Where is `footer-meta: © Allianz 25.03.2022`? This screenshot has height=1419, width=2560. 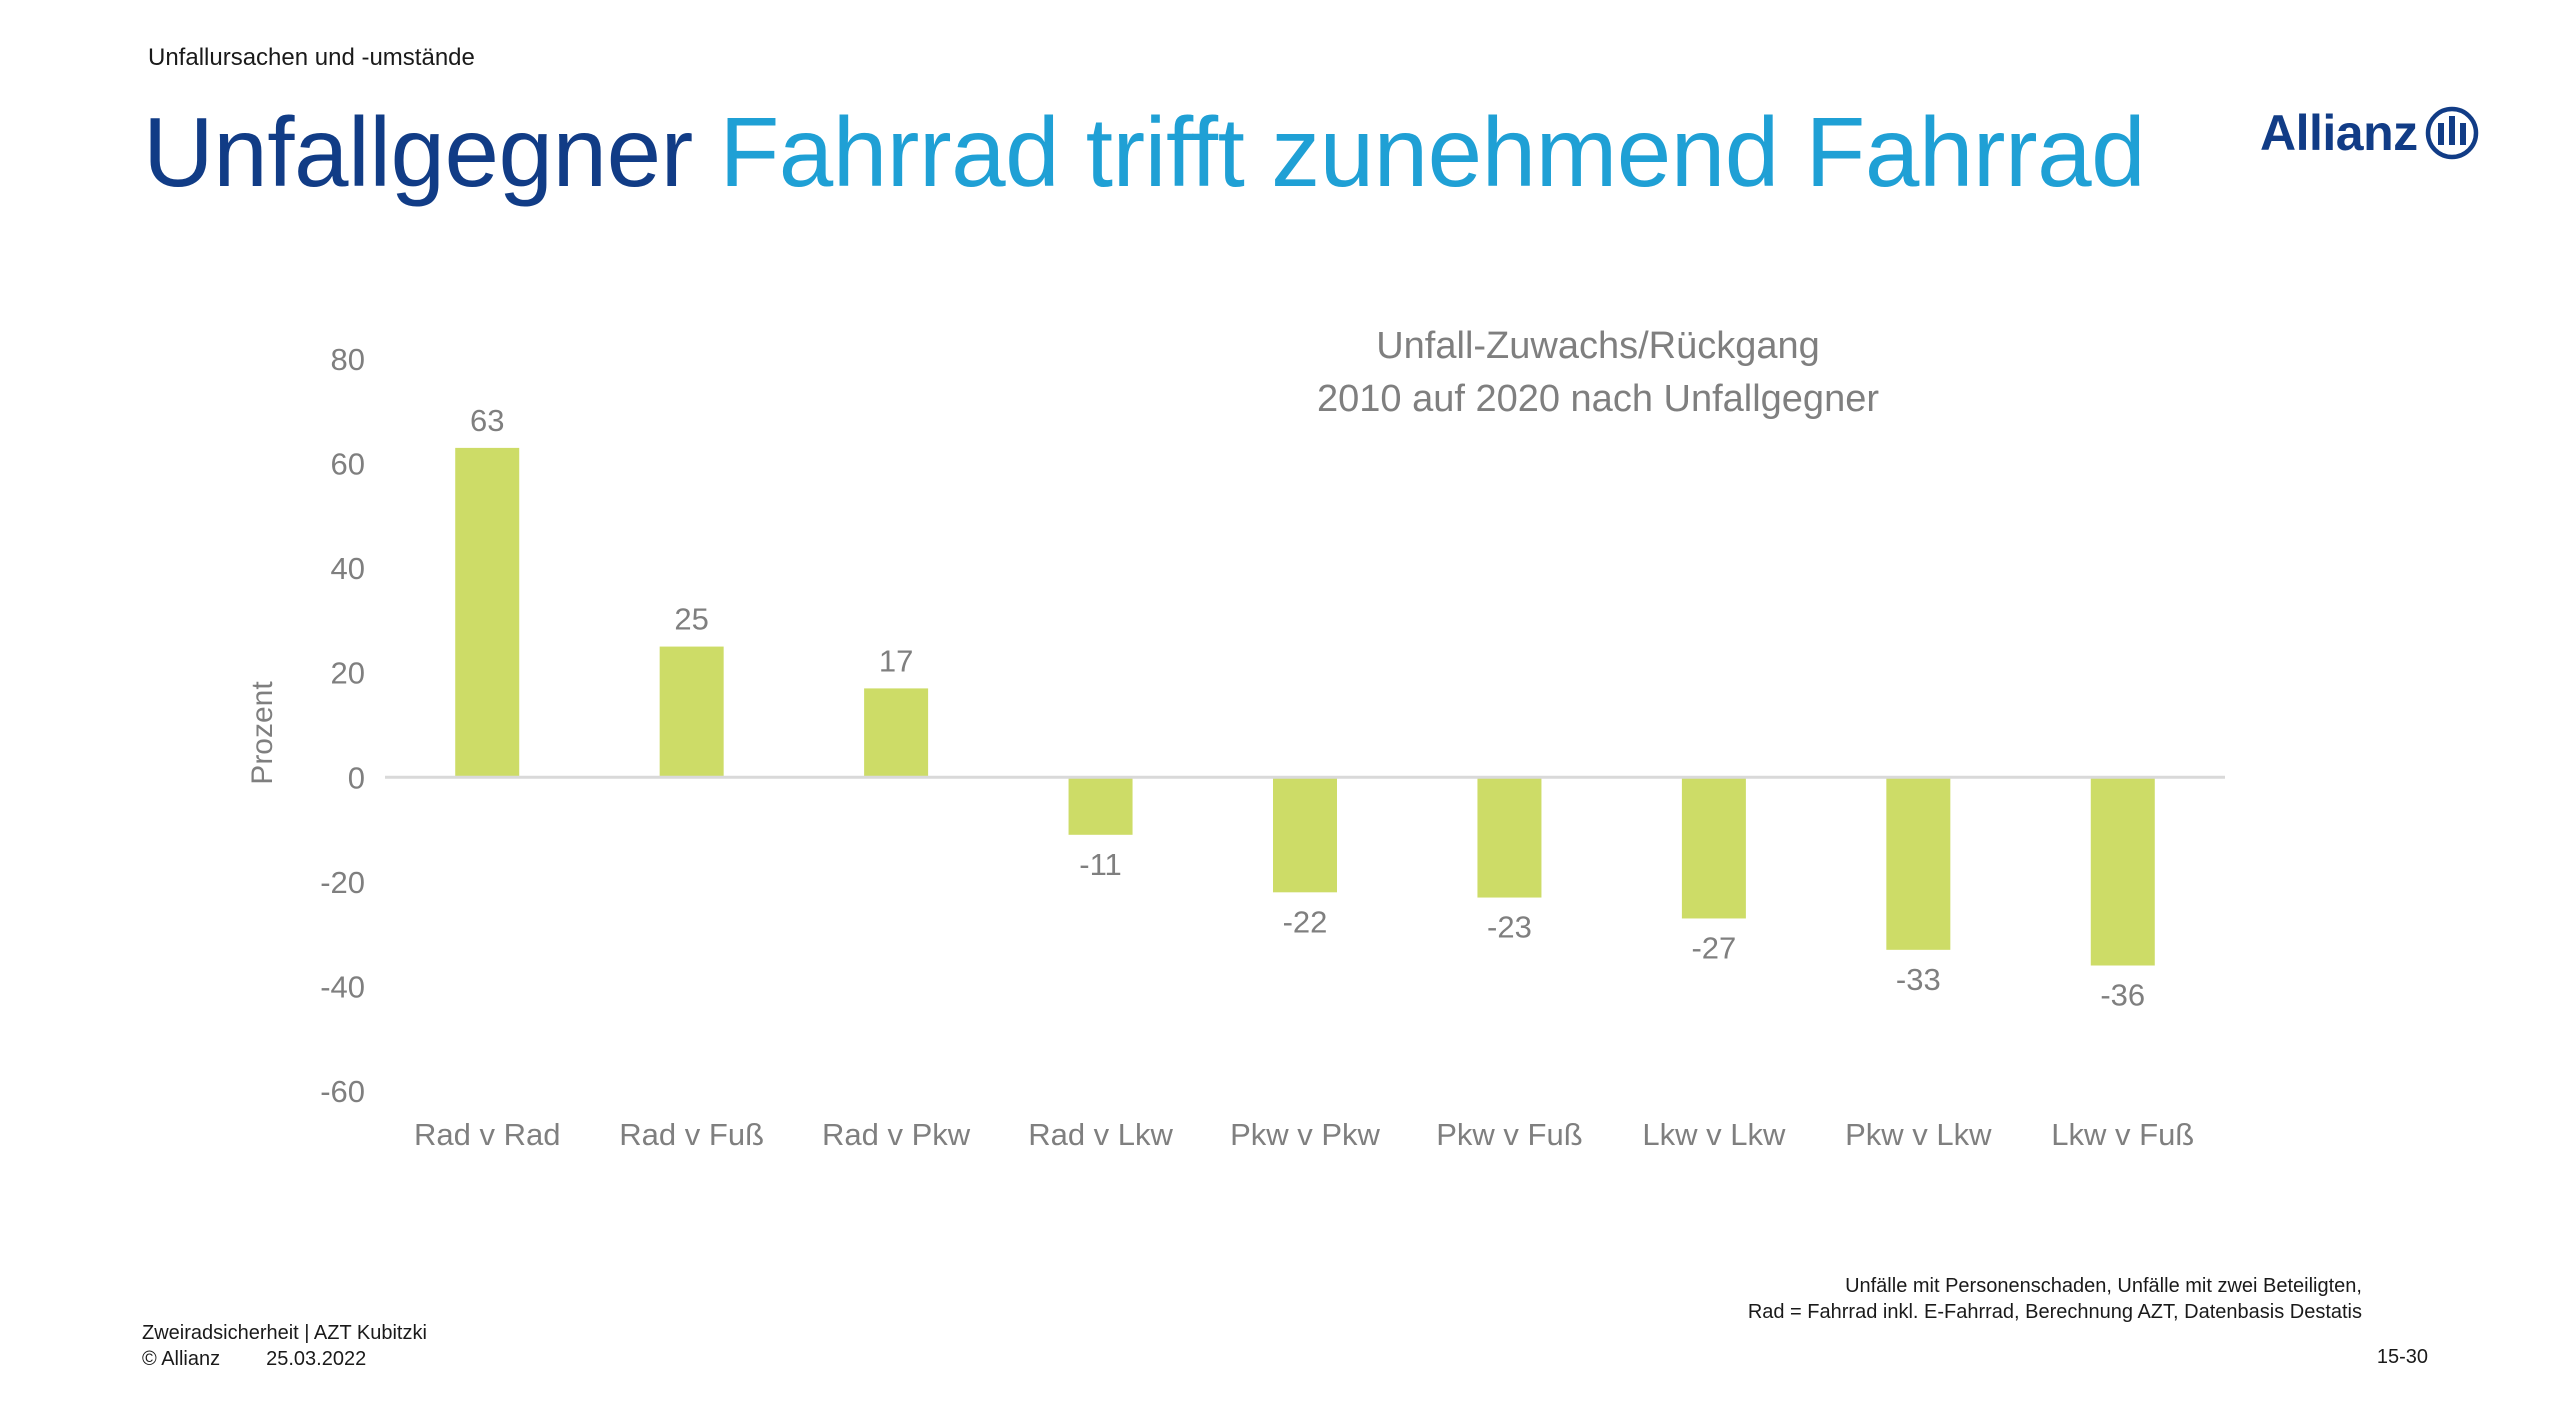
footer-meta: © Allianz 25.03.2022 is located at coordinates (284, 1359).